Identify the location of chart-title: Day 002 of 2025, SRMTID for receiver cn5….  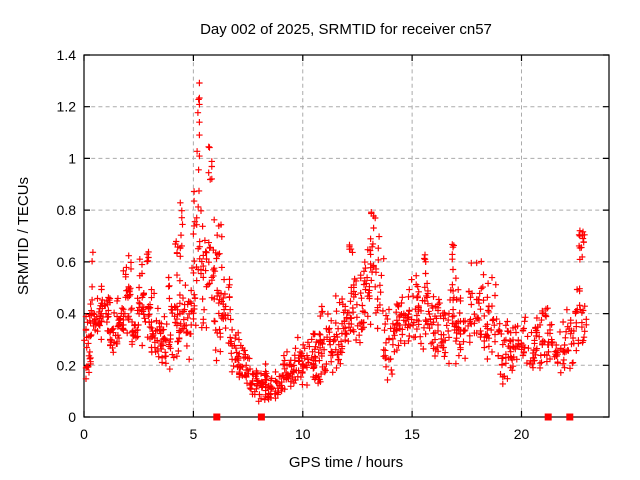
(346, 29).